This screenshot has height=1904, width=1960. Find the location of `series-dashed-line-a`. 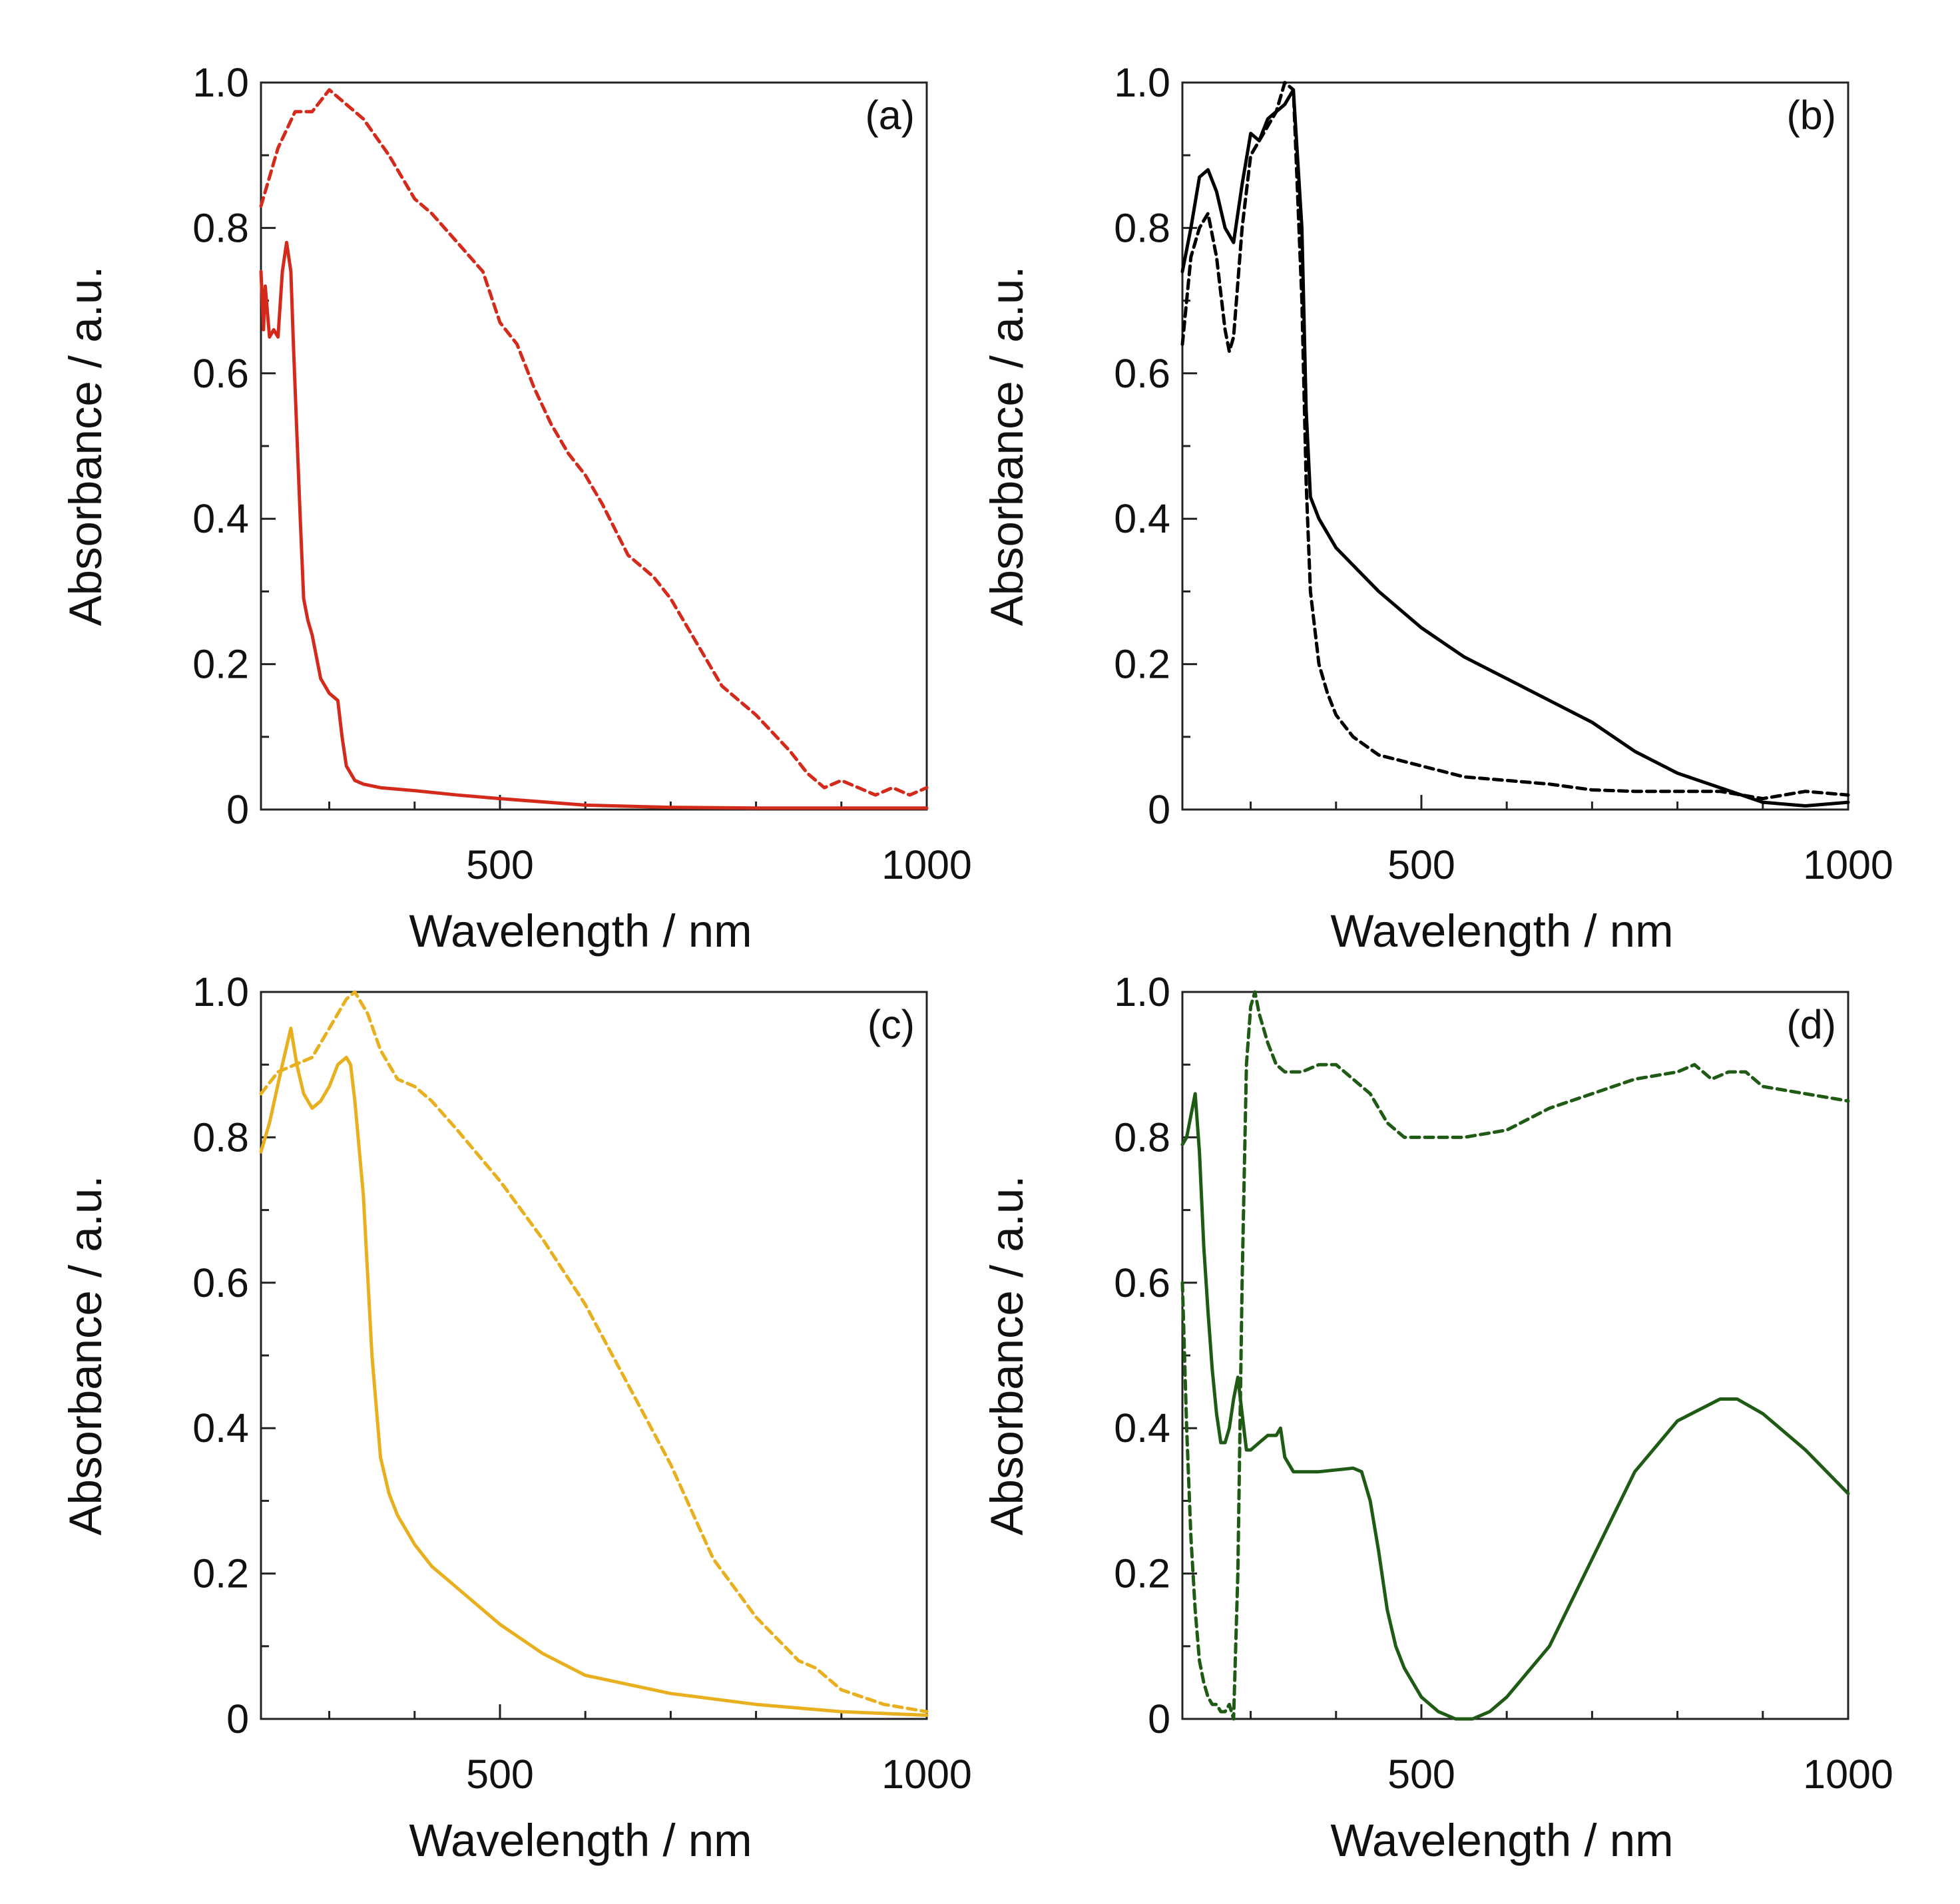

series-dashed-line-a is located at coordinates (594, 443).